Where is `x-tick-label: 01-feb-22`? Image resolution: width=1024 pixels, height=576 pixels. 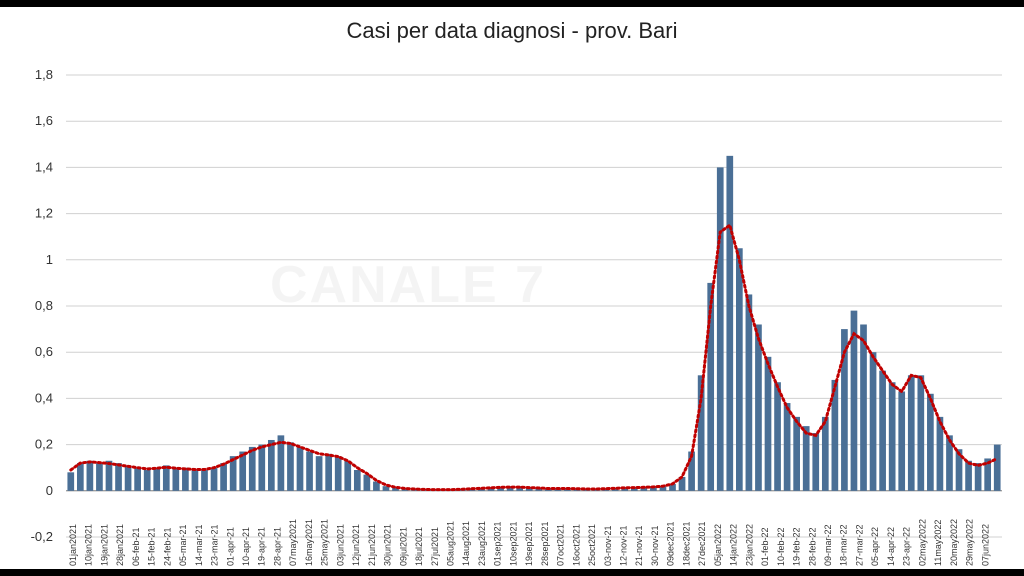
x-tick-label: 01-feb-22 is located at coordinates (765, 546).